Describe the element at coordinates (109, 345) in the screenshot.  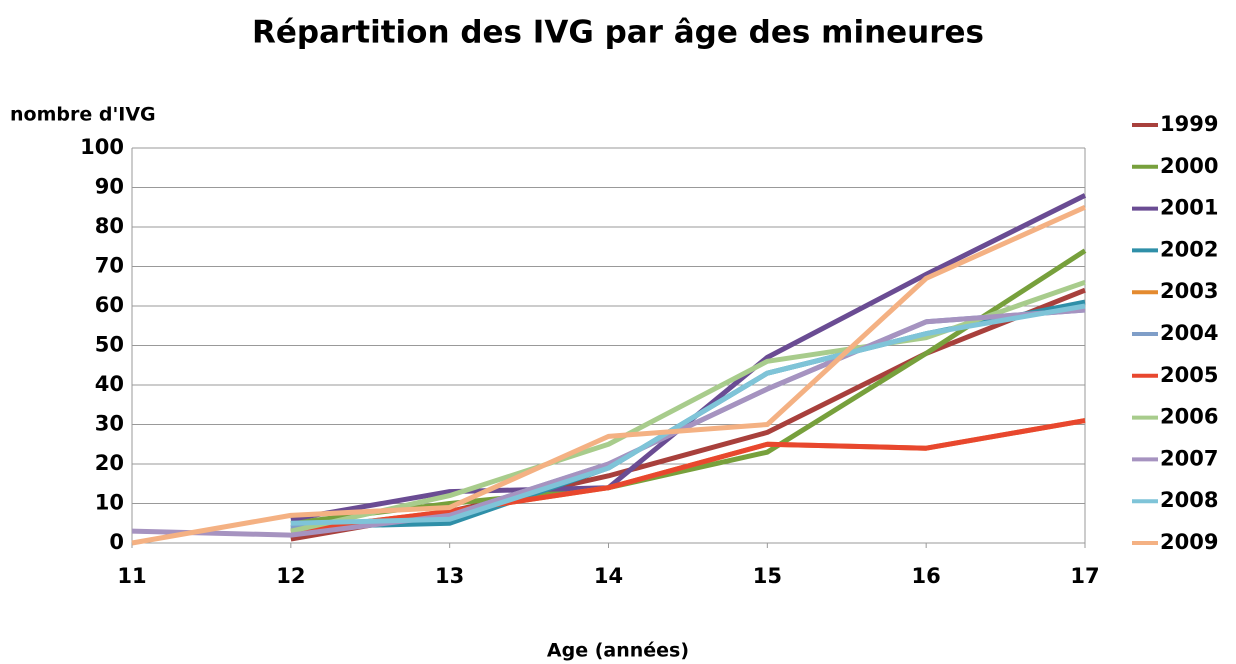
I see `y-tick-label: 50` at that location.